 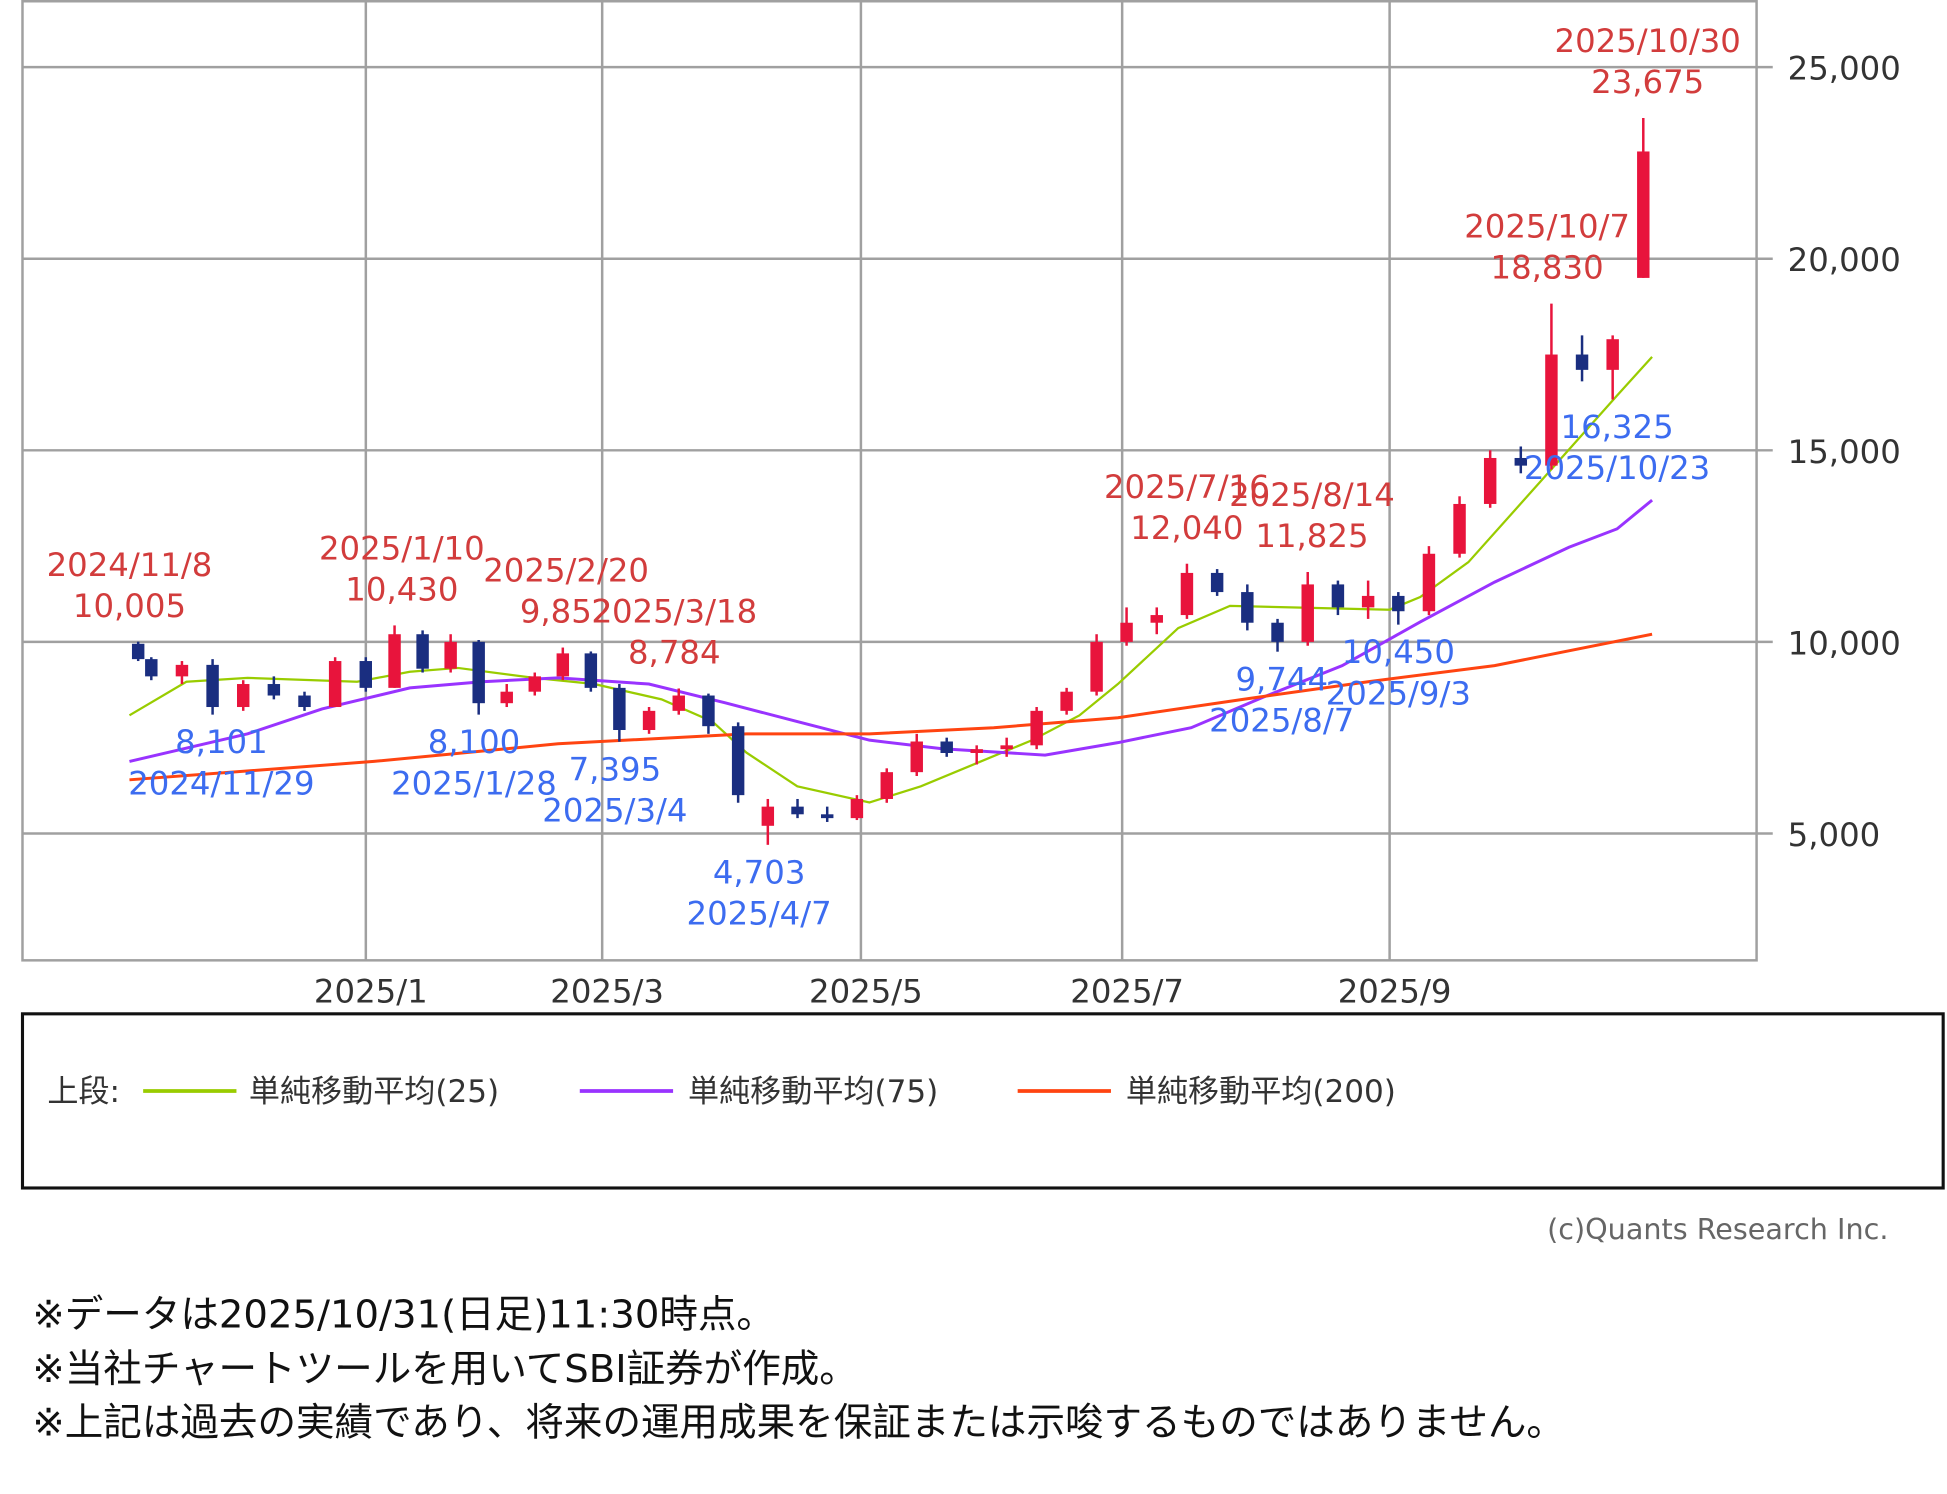 I want to click on annotation-date: 2025/1/28, so click(x=474, y=783).